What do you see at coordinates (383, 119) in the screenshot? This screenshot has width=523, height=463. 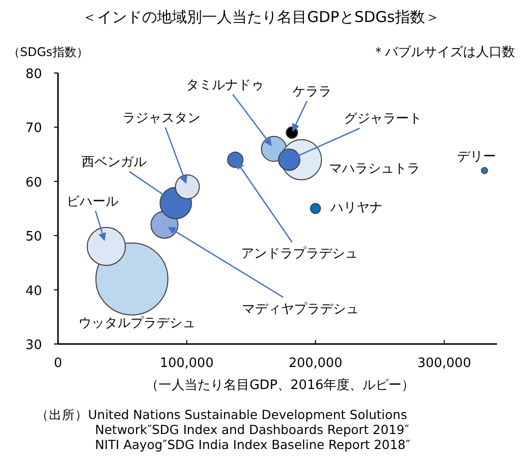 I see `label: グジャラート` at bounding box center [383, 119].